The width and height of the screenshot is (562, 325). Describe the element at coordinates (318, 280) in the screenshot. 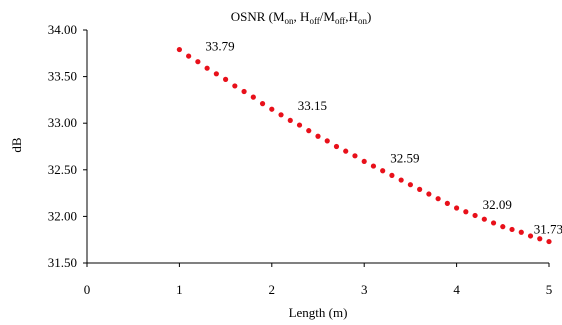

I see `x-ticks: 0 1 2 3 4 5` at that location.